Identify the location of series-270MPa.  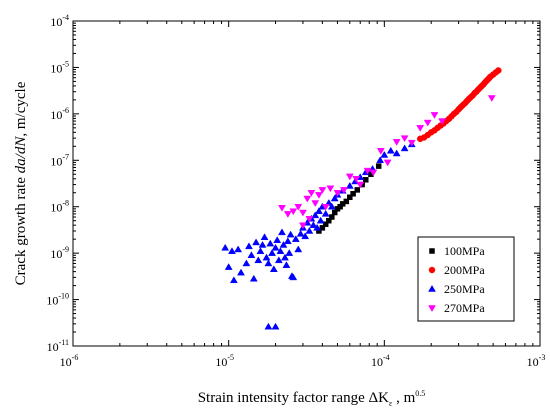
(387, 162).